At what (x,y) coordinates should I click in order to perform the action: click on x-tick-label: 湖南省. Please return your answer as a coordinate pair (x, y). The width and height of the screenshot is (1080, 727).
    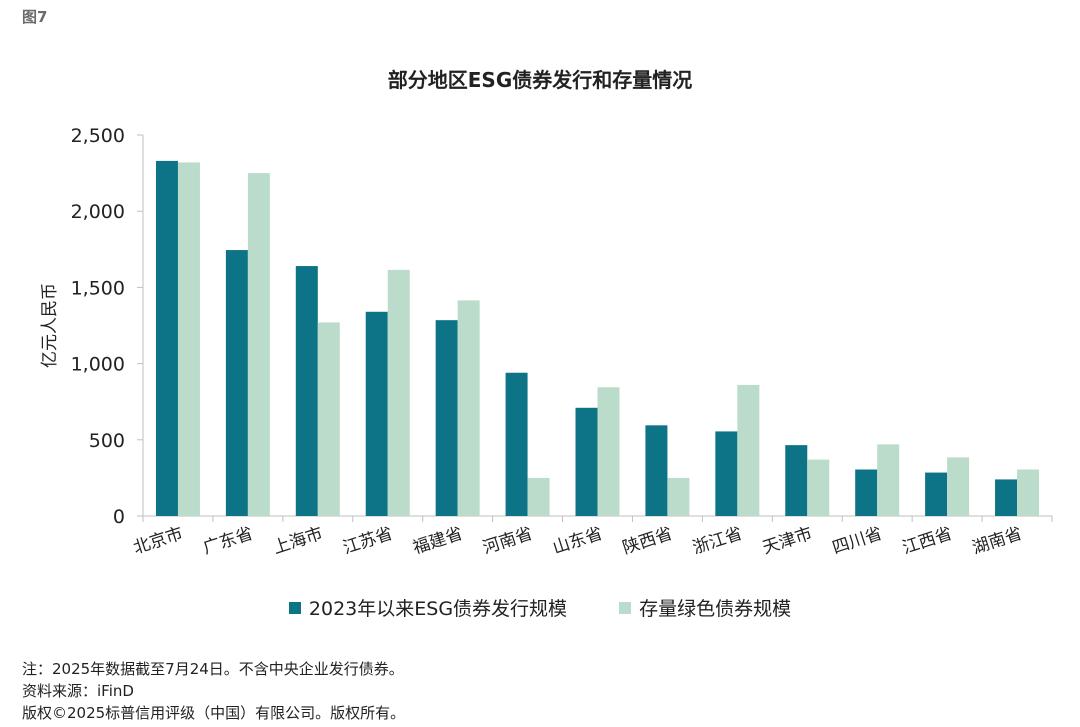
    Looking at the image, I should click on (997, 541).